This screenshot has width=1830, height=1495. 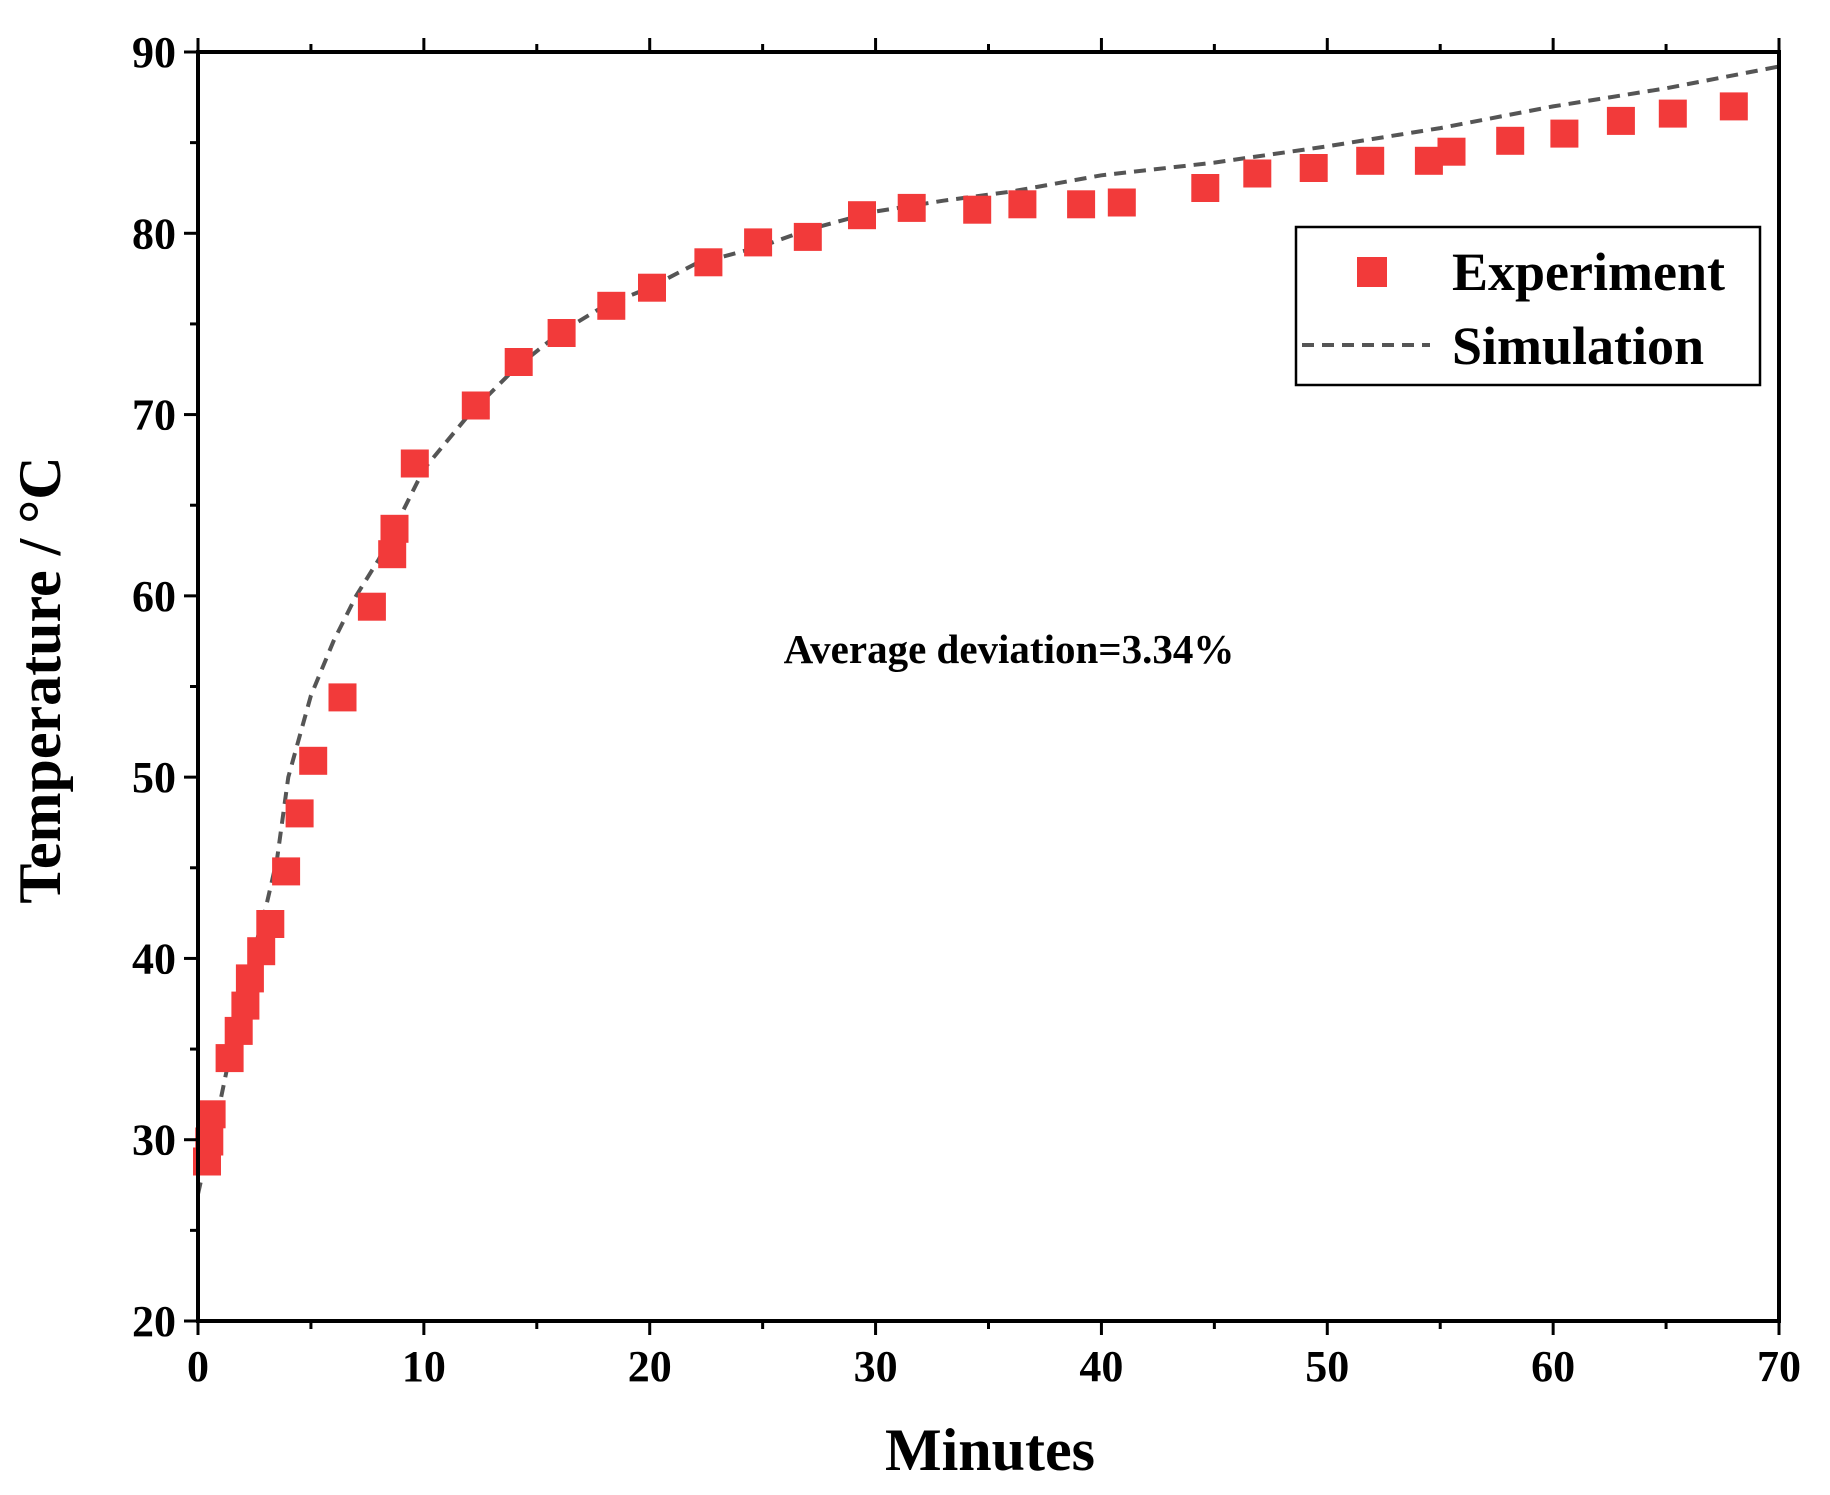 What do you see at coordinates (154, 777) in the screenshot?
I see `y-tick-label: 50` at bounding box center [154, 777].